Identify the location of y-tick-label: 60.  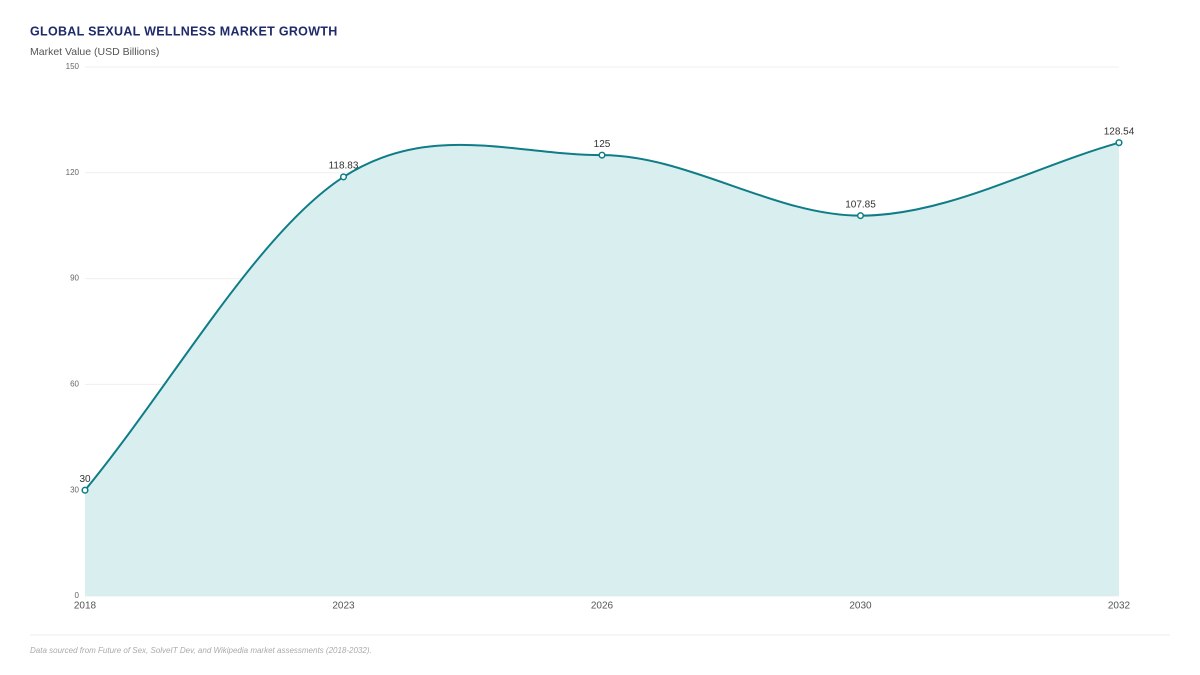
(74, 384).